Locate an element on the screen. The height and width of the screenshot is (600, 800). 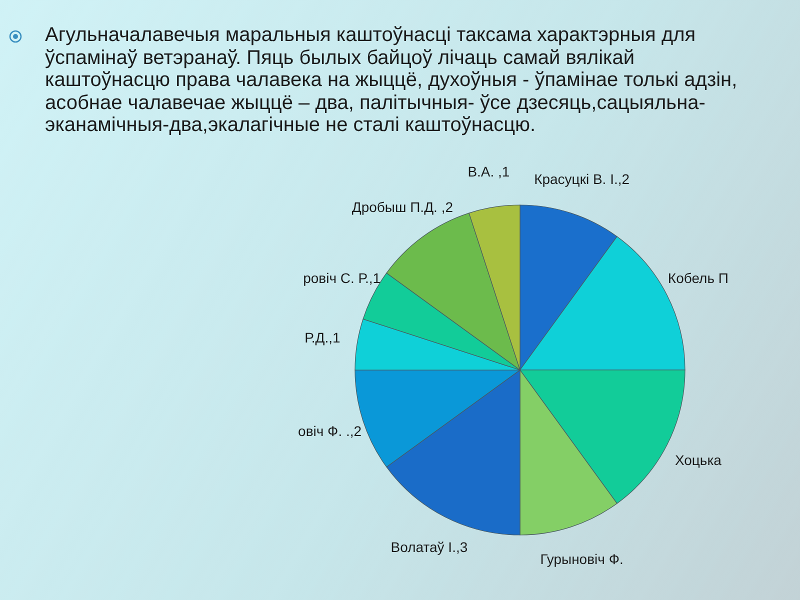
slice-label: овіч Ф. .,2 is located at coordinates (330, 430).